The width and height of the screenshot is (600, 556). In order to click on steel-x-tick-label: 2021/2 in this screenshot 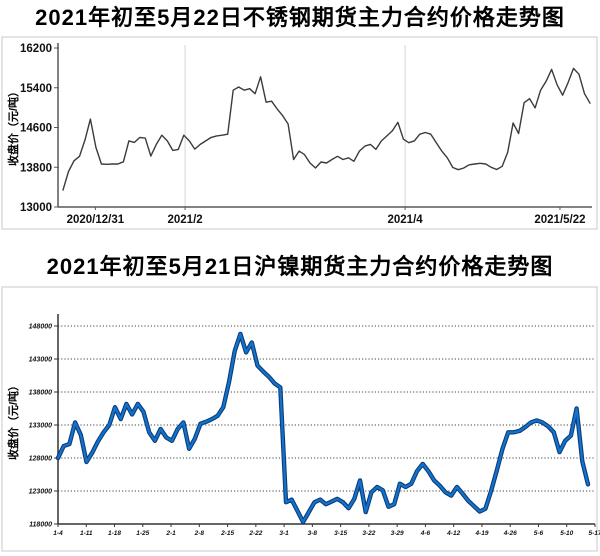, I will do `click(184, 220)`.